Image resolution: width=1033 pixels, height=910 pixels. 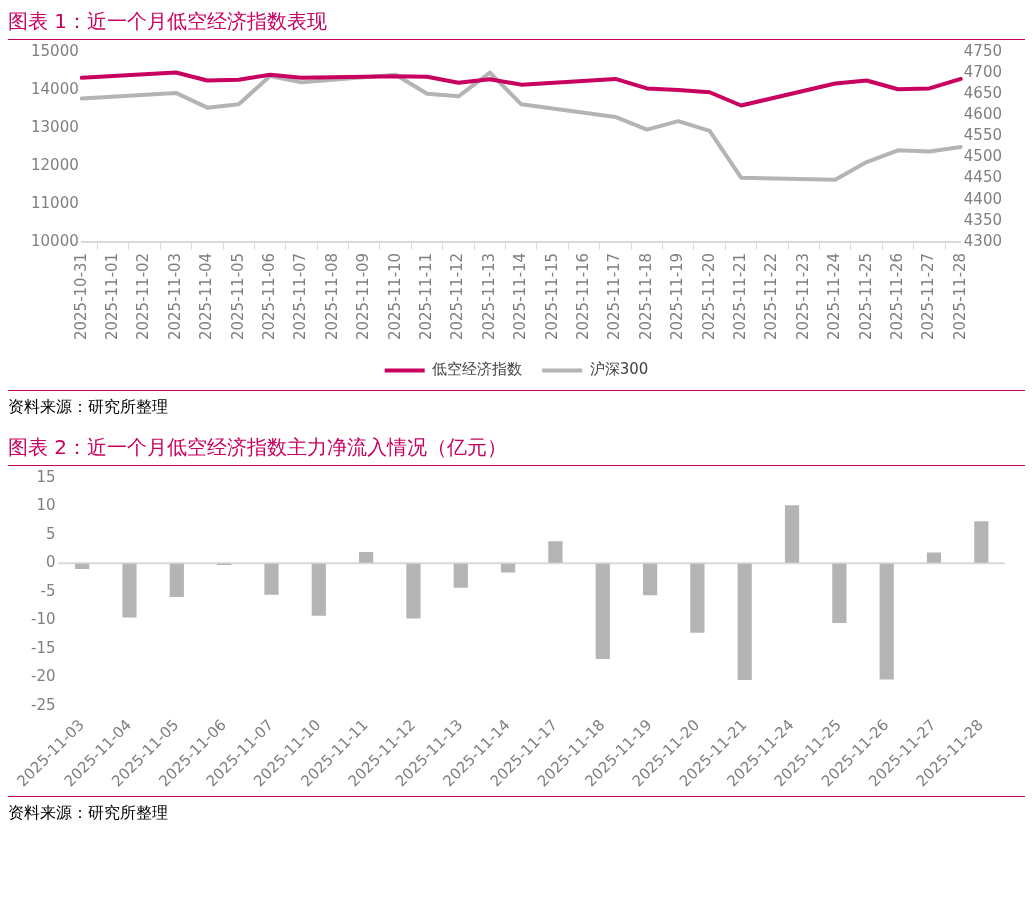 I want to click on x-tick-label: 2025-11-28, so click(x=959, y=296).